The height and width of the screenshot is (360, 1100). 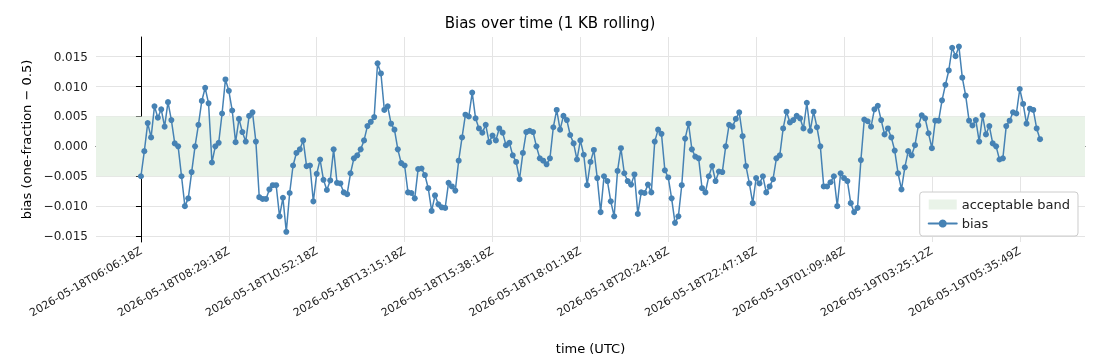 What do you see at coordinates (65, 176) in the screenshot?
I see `y-tick-label: −0.005` at bounding box center [65, 176].